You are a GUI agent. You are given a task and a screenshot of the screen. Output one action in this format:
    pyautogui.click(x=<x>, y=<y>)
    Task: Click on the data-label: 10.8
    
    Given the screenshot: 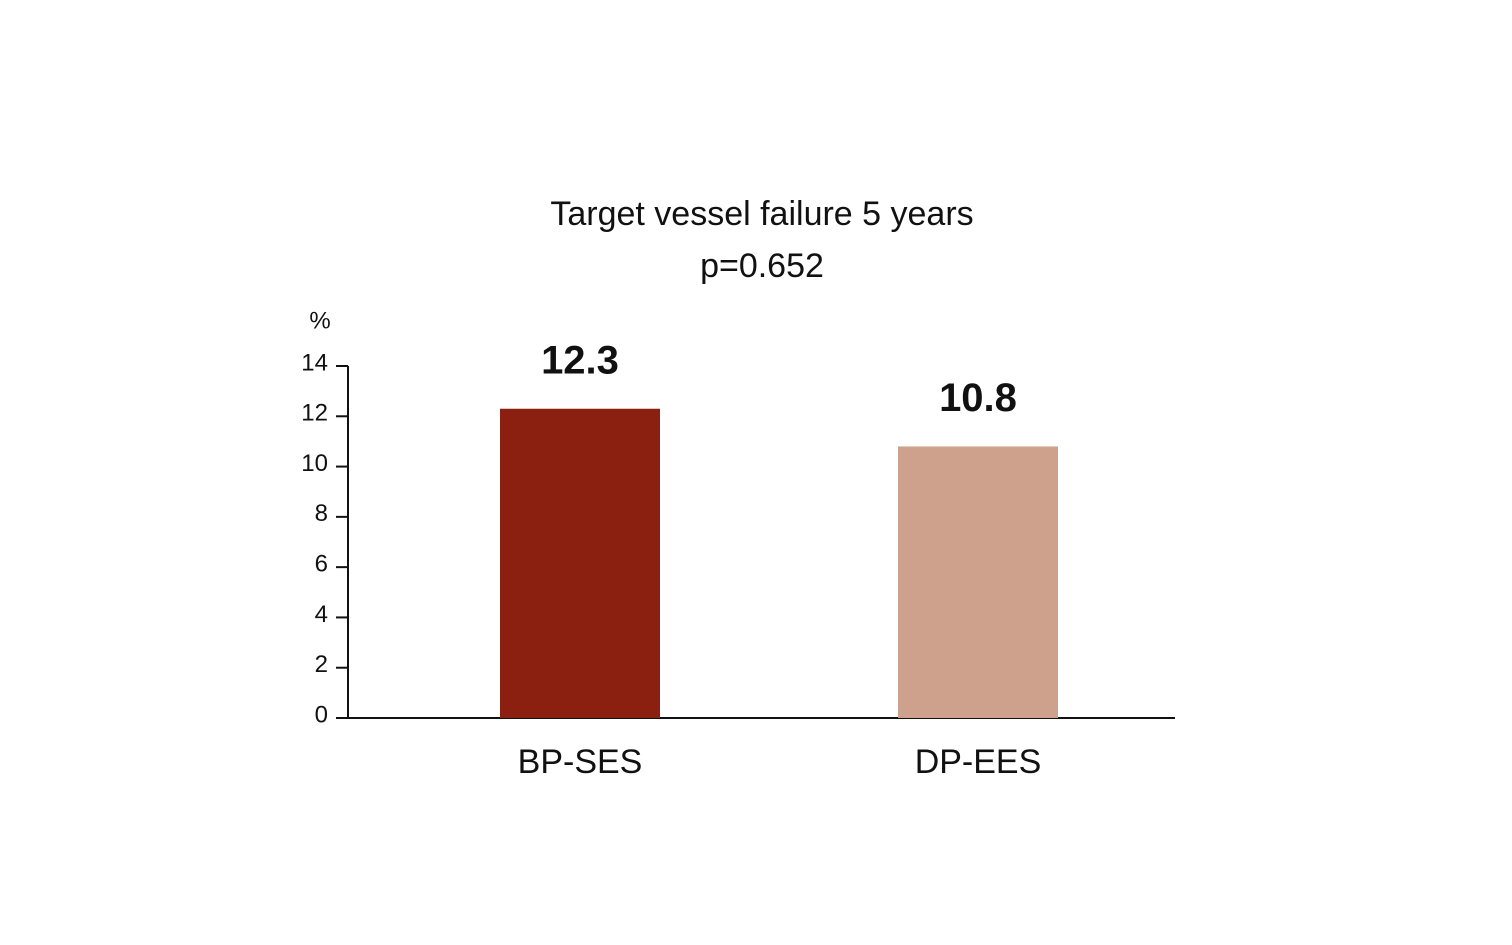 What is the action you would take?
    pyautogui.click(x=978, y=398)
    